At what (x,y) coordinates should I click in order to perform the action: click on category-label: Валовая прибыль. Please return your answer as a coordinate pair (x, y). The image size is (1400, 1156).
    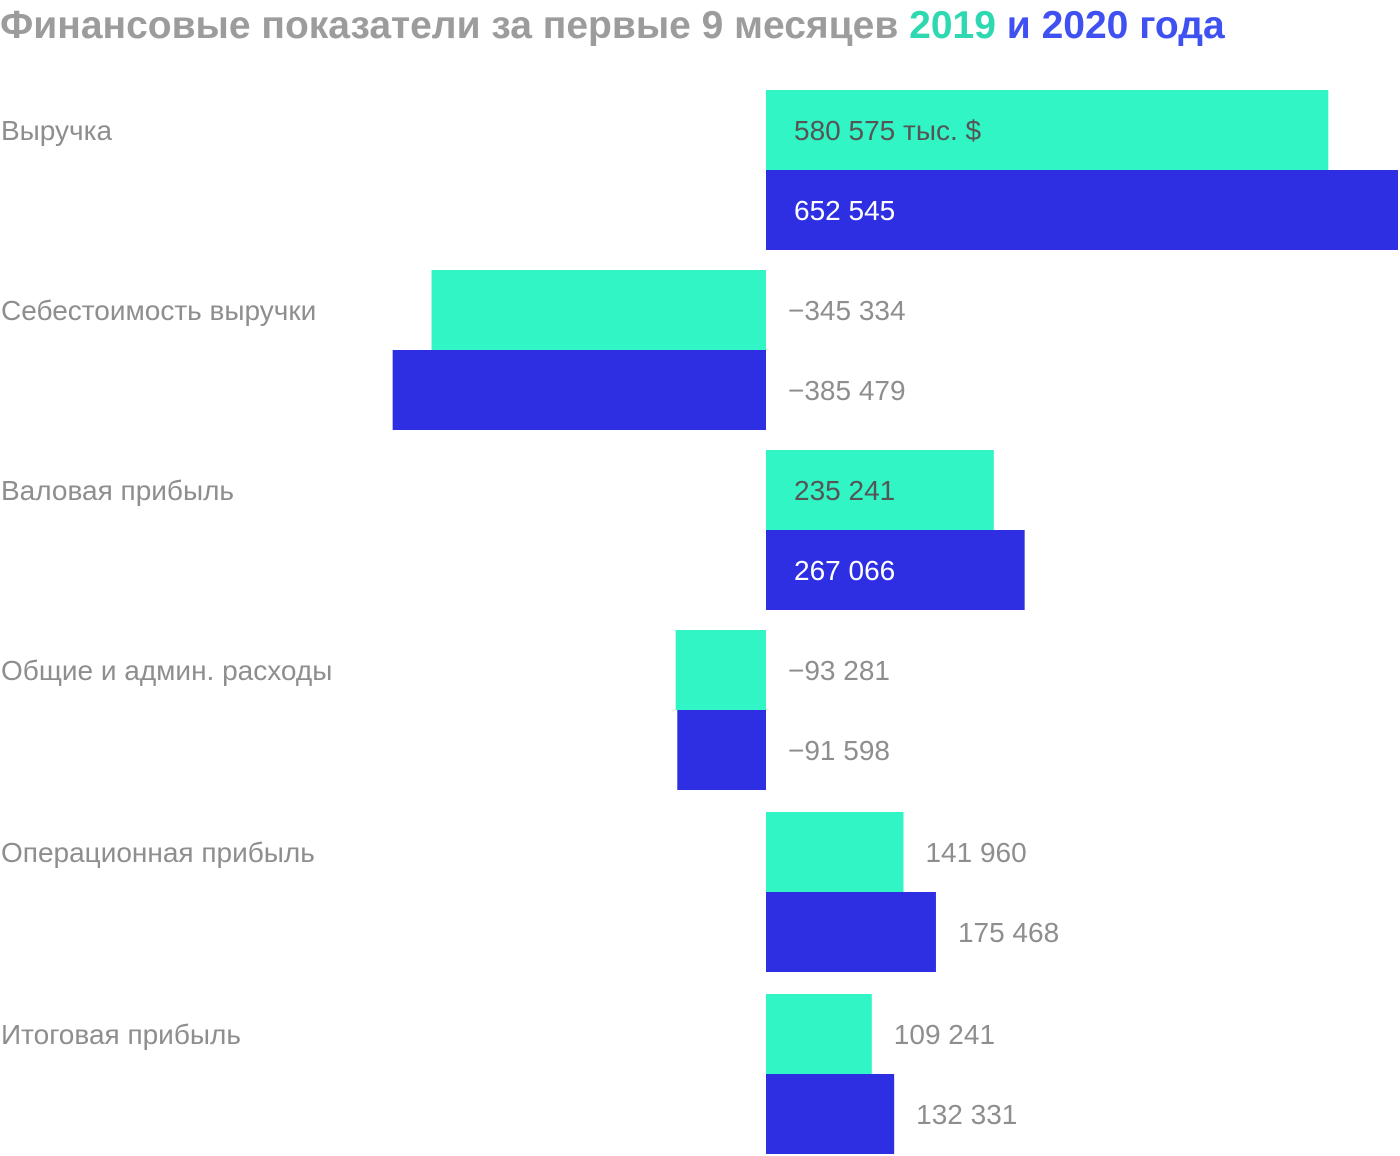
    Looking at the image, I should click on (117, 490).